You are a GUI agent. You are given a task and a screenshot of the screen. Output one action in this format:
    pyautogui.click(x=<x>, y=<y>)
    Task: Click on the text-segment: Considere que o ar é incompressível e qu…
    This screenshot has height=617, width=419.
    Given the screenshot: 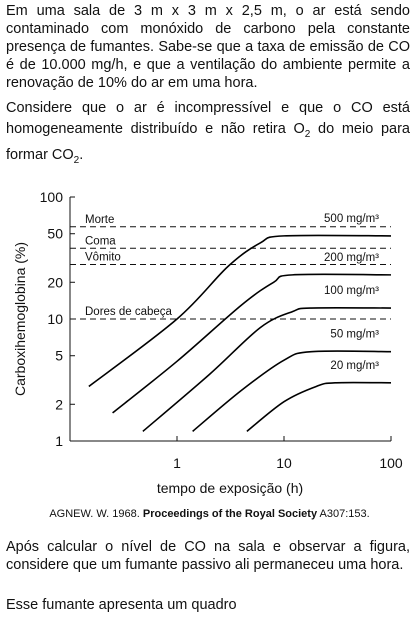 What is the action you would take?
    pyautogui.click(x=208, y=118)
    